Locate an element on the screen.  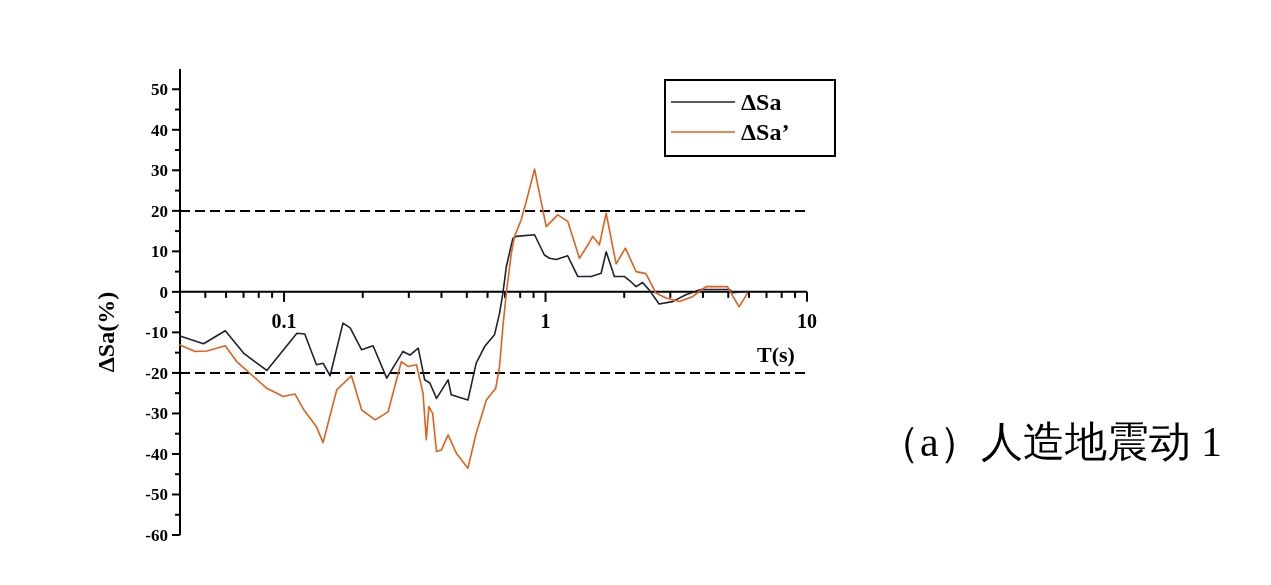
y-tick-label: -30 is located at coordinates (156, 414).